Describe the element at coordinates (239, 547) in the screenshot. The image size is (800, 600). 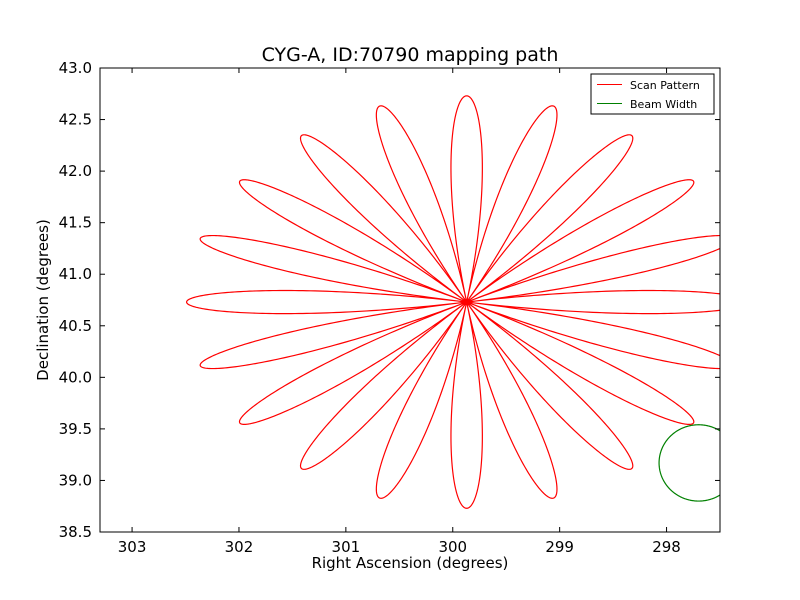
I see `x-tick-label: 302` at that location.